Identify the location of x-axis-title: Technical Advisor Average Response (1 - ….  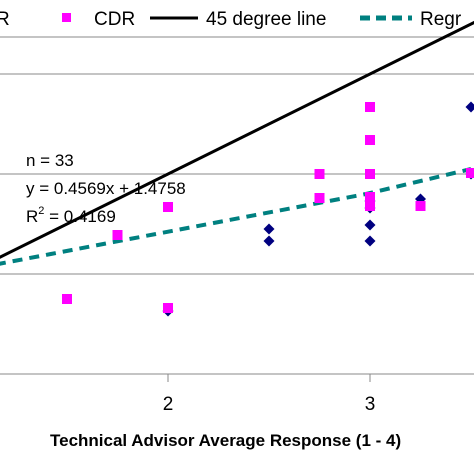
(225, 440).